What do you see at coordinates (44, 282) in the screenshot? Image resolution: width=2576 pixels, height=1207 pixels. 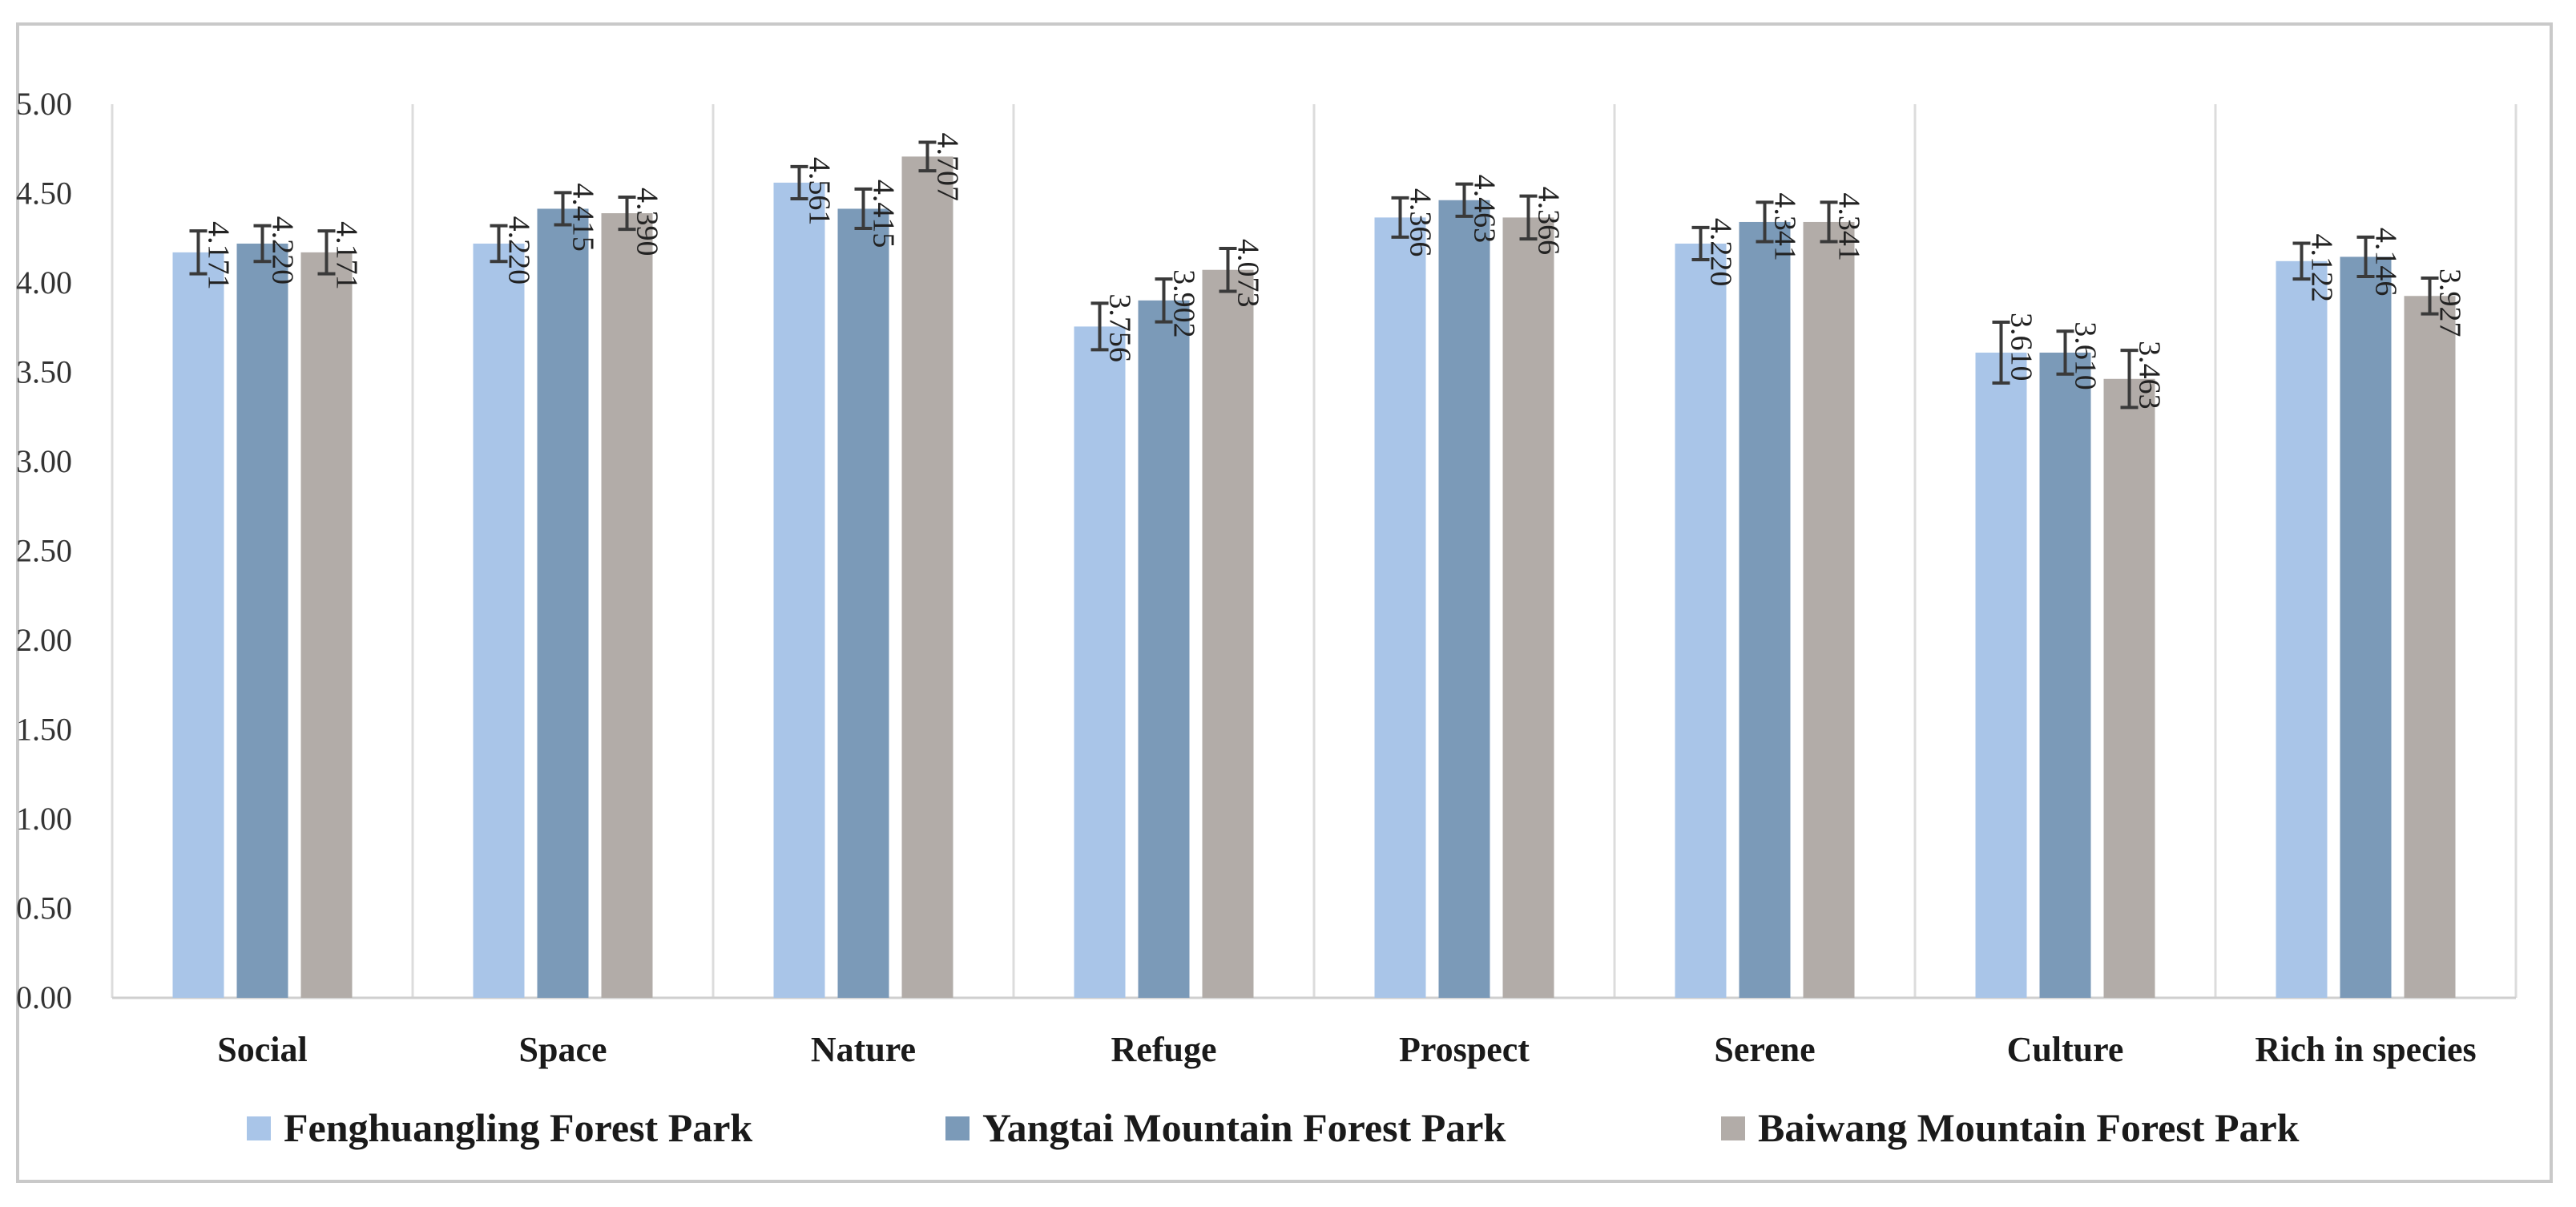 I see `y-tick-label: 4.00` at bounding box center [44, 282].